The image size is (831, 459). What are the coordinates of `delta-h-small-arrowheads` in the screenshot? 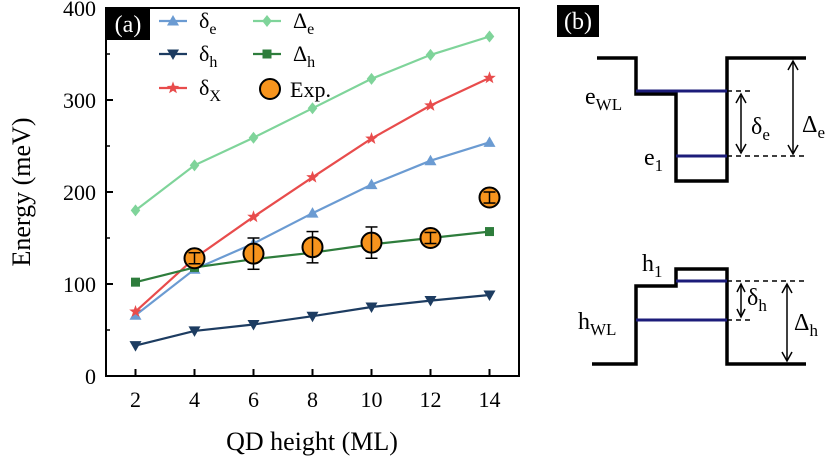 It's located at (741, 300).